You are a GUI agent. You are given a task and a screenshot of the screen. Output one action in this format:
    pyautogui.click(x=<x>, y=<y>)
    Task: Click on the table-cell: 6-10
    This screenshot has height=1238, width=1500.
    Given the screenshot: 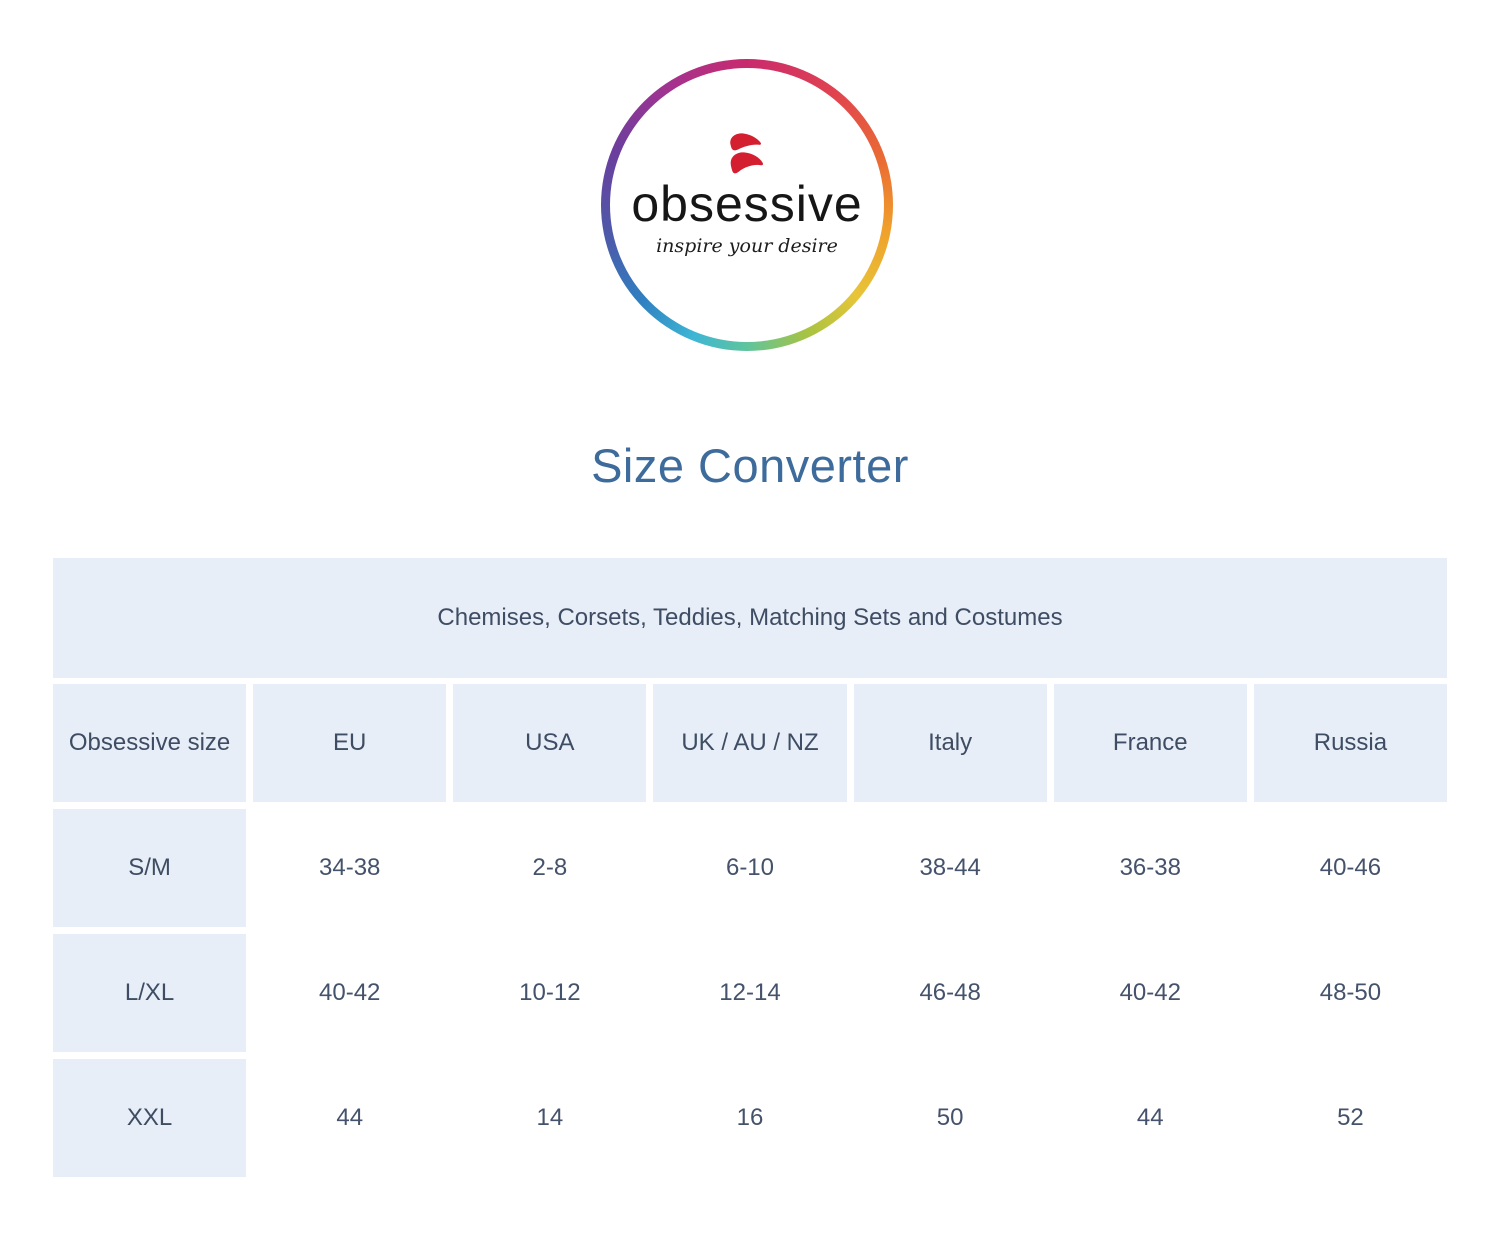 What is the action you would take?
    pyautogui.click(x=750, y=868)
    